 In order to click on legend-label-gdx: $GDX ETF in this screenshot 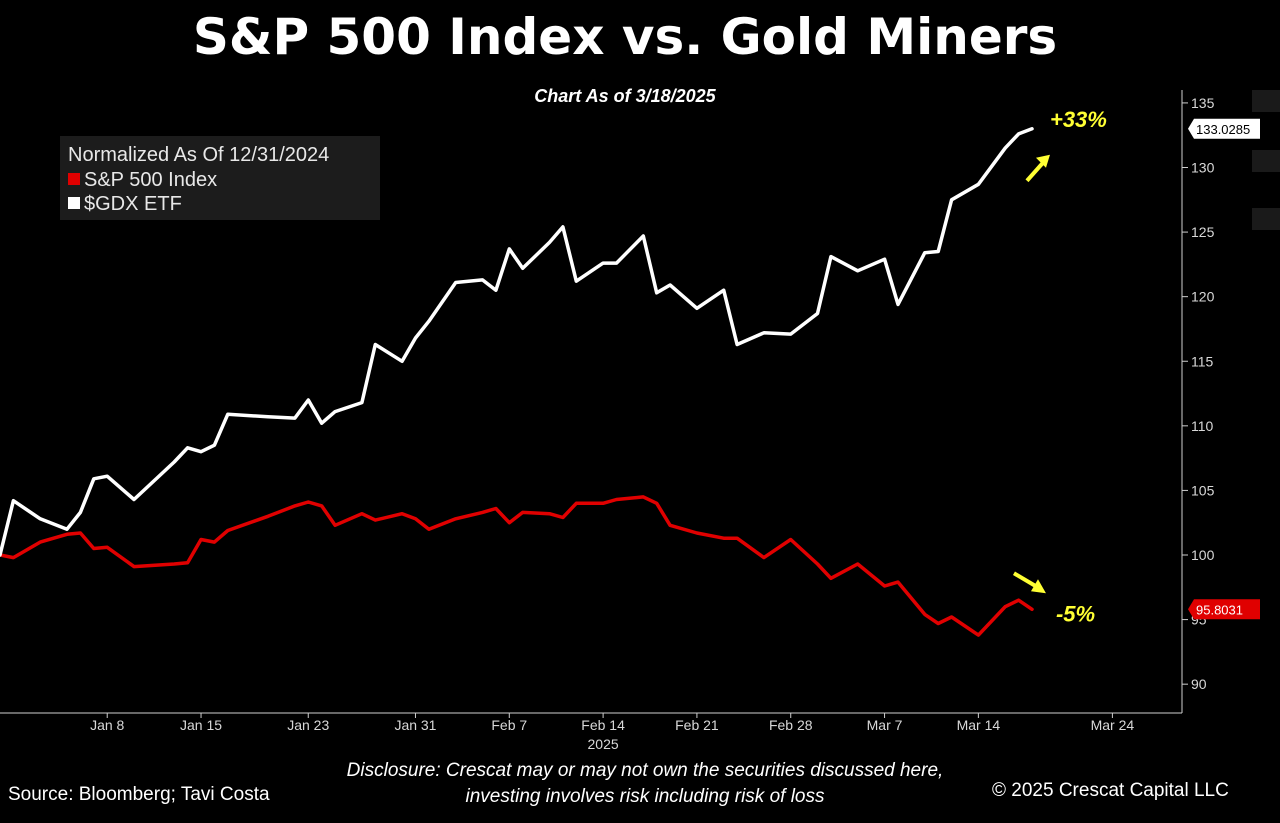, I will do `click(133, 204)`.